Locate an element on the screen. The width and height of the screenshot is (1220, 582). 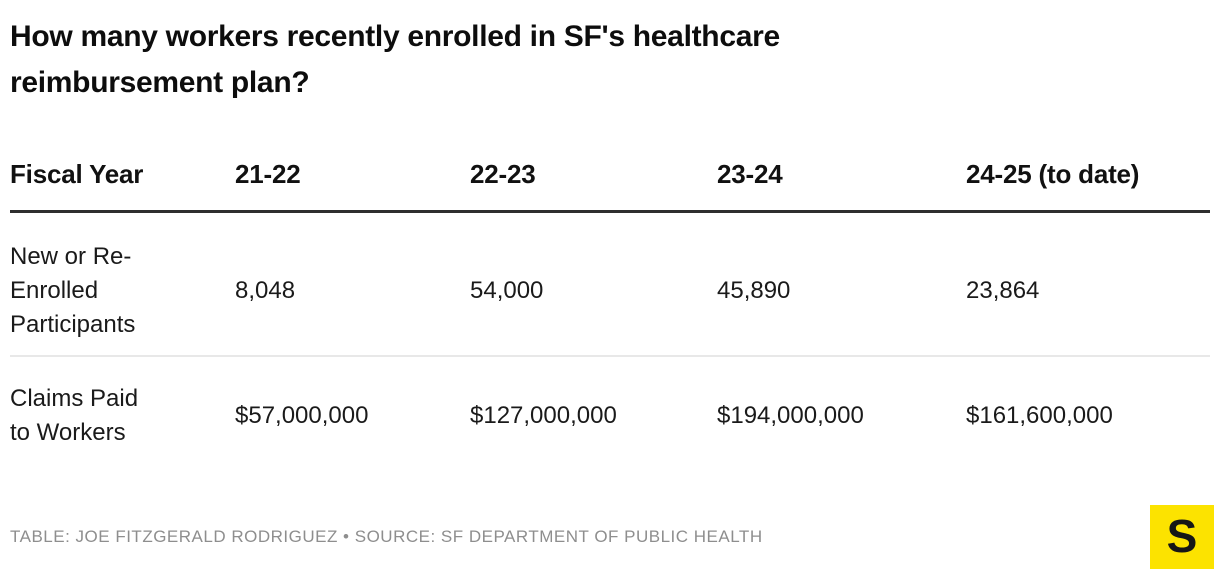
claims-value-21-22: $57,000,000 is located at coordinates (302, 415).